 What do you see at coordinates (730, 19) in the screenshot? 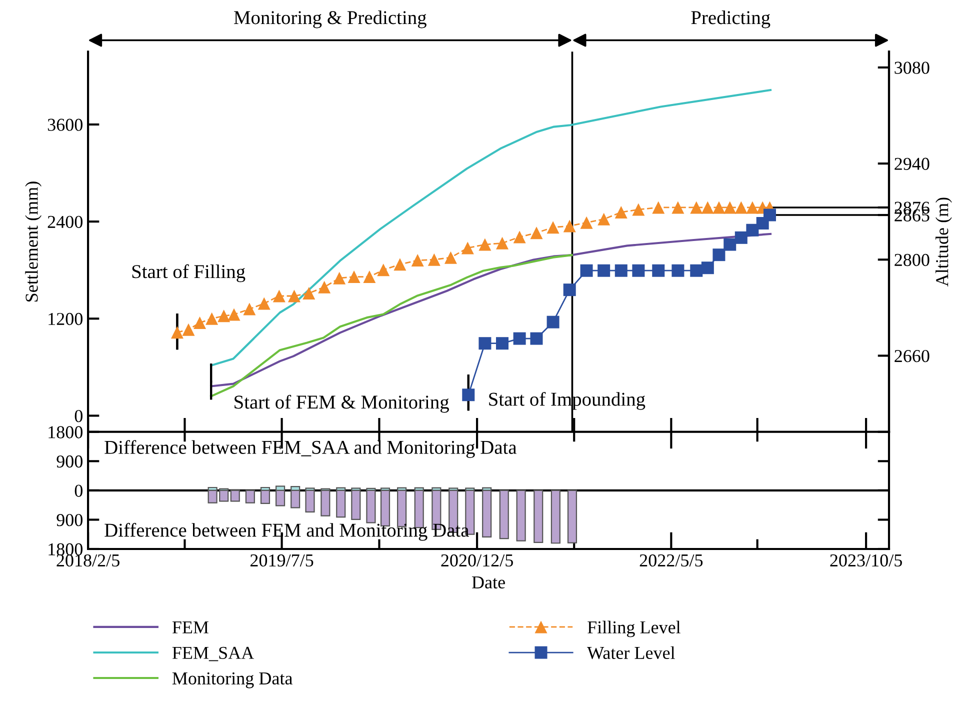
I see `text: Predicting` at bounding box center [730, 19].